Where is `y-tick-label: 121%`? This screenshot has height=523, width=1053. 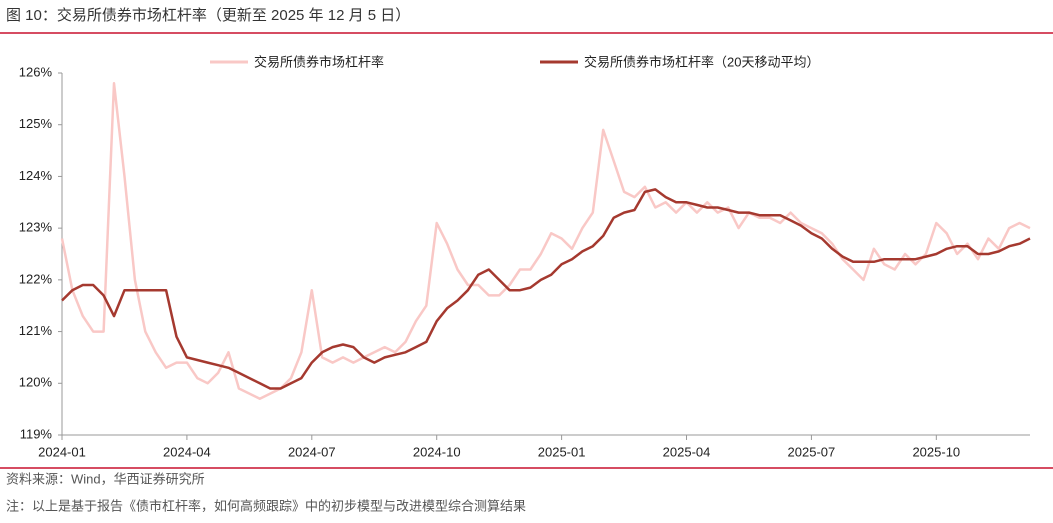
y-tick-label: 121% is located at coordinates (36, 330).